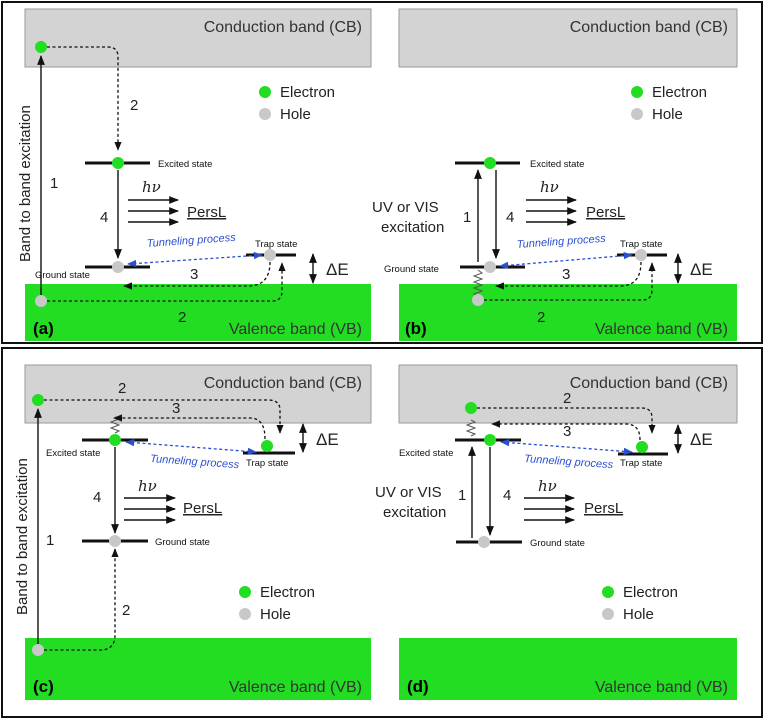 This screenshot has height=720, width=764. Describe the element at coordinates (270, 255) in the screenshot. I see `trap-hole` at that location.